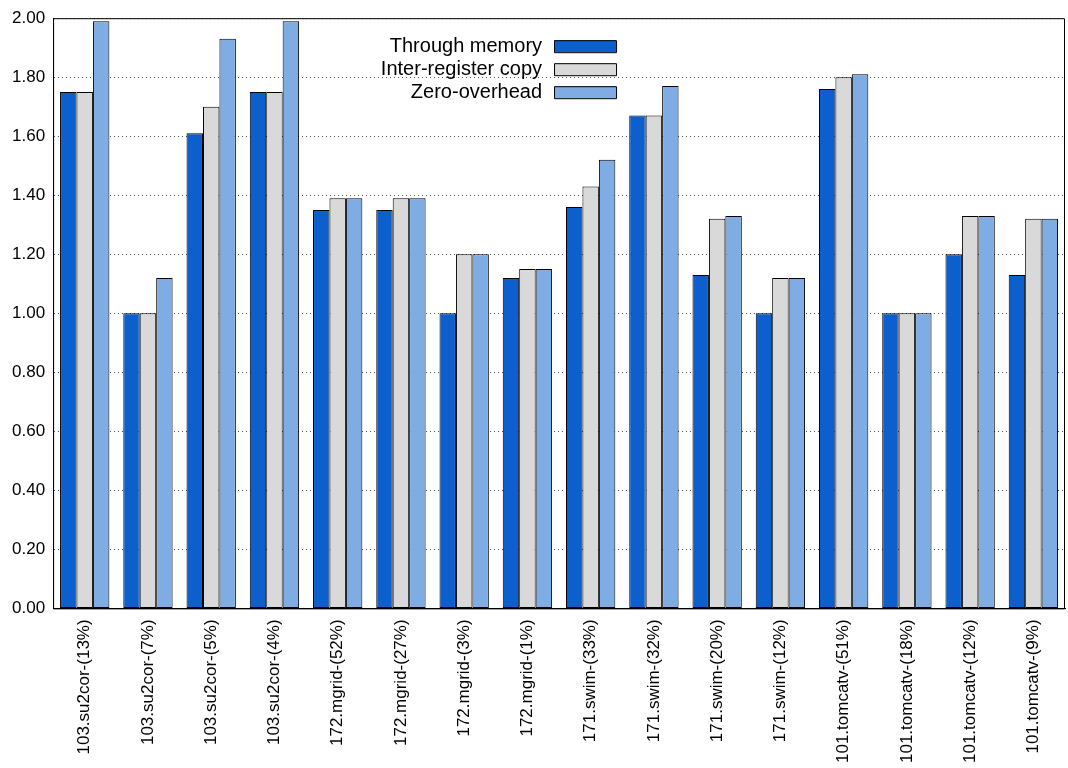  What do you see at coordinates (716, 681) in the screenshot?
I see `x-tick-label: 171.swim-(20%)` at bounding box center [716, 681].